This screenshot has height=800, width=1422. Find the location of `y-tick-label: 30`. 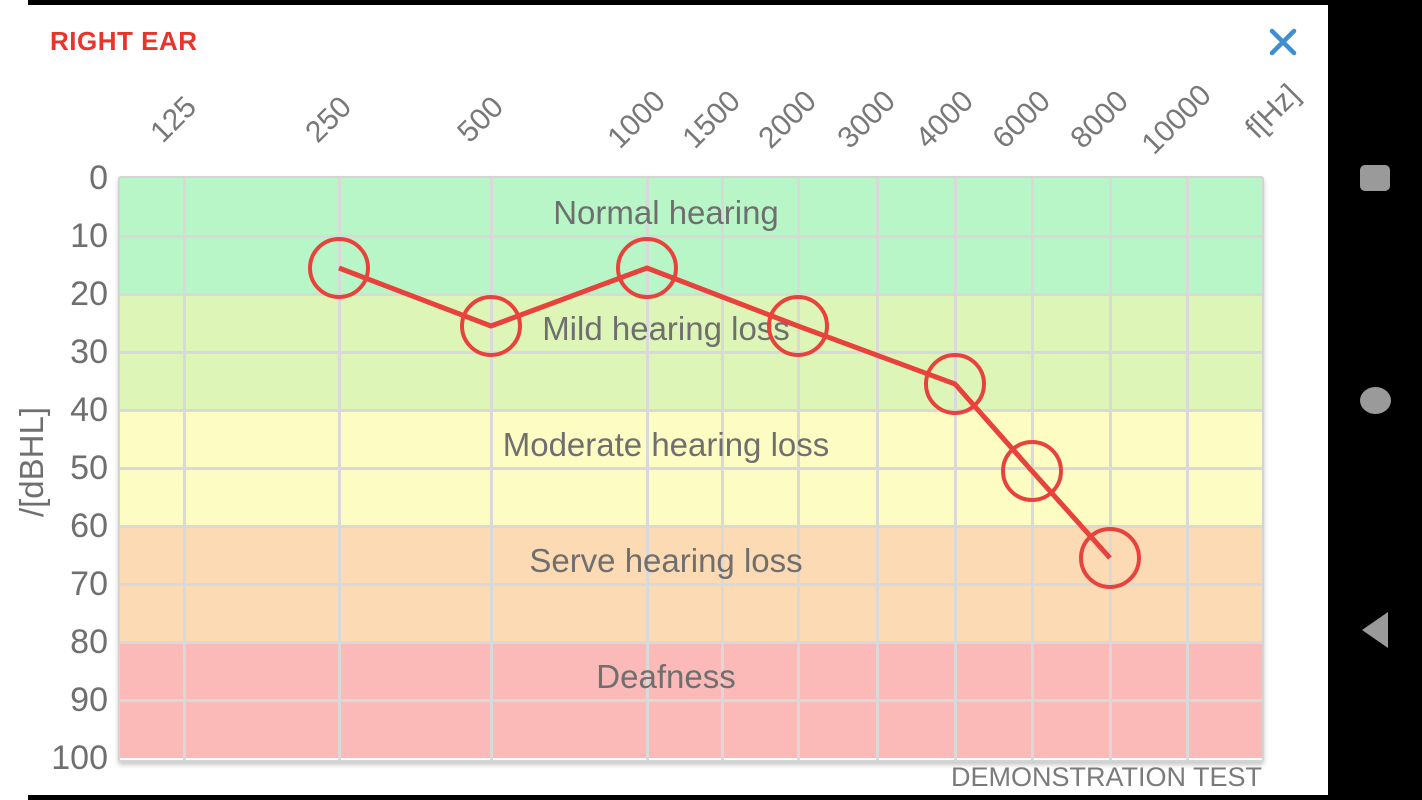

y-tick-label: 30 is located at coordinates (89, 352).